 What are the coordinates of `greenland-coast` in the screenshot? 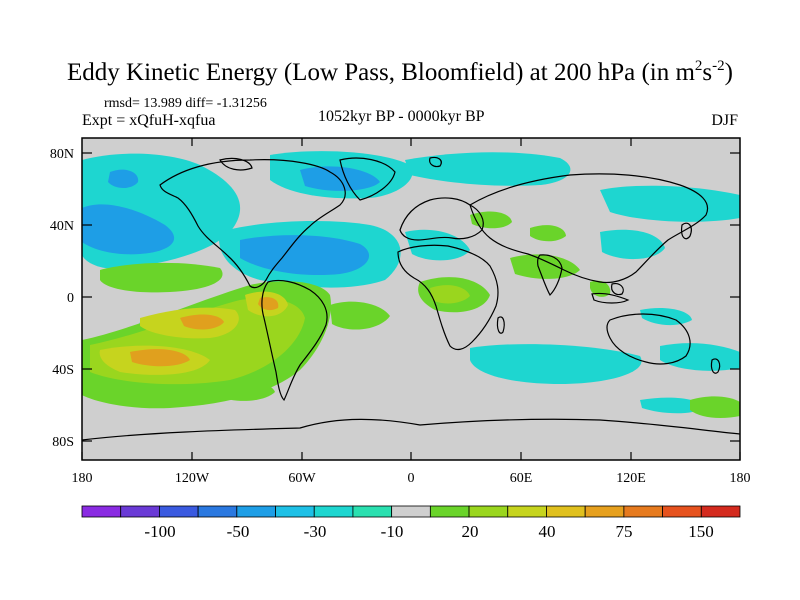 It's located at (367, 179).